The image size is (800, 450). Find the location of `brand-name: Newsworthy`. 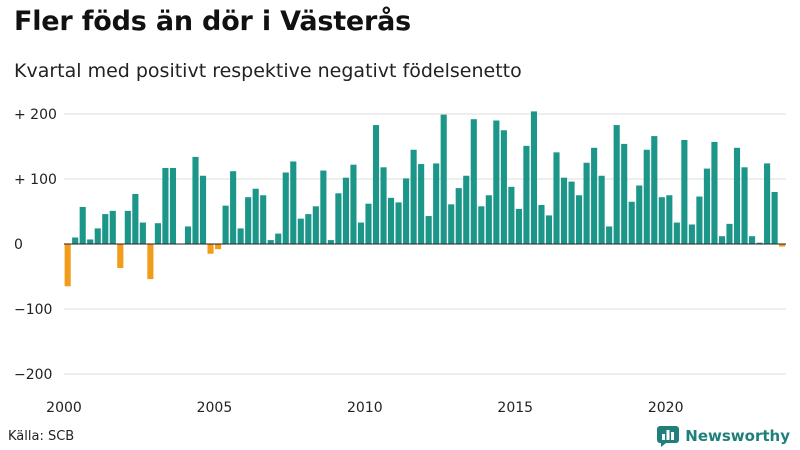

brand-name: Newsworthy is located at coordinates (737, 436).